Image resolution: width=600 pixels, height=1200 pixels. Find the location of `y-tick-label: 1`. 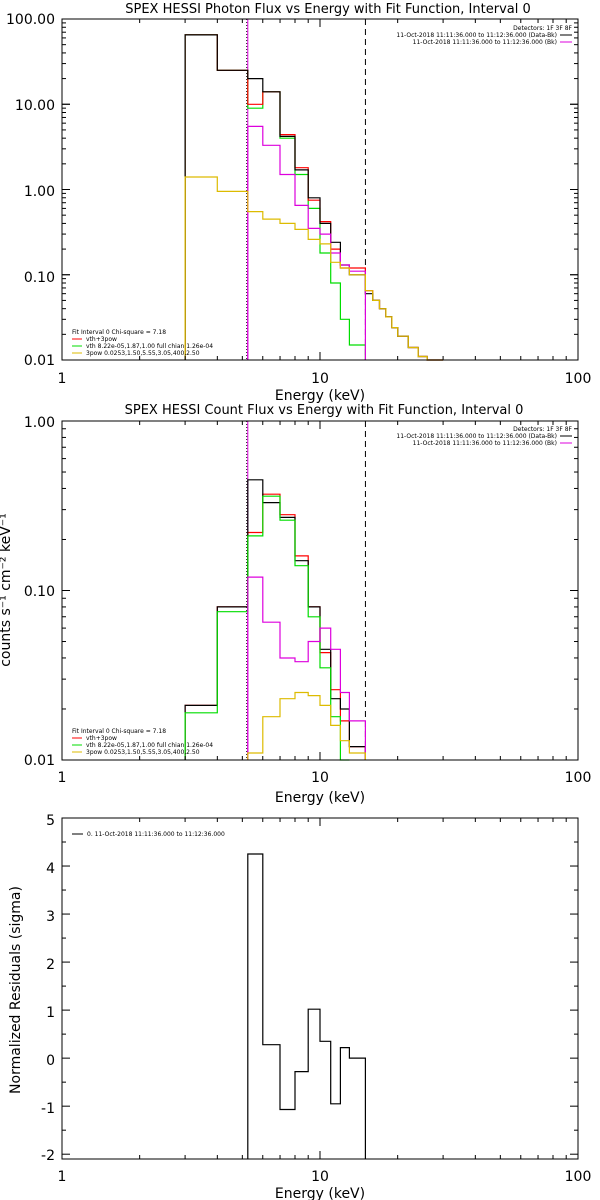

y-tick-label: 1 is located at coordinates (50, 1013).